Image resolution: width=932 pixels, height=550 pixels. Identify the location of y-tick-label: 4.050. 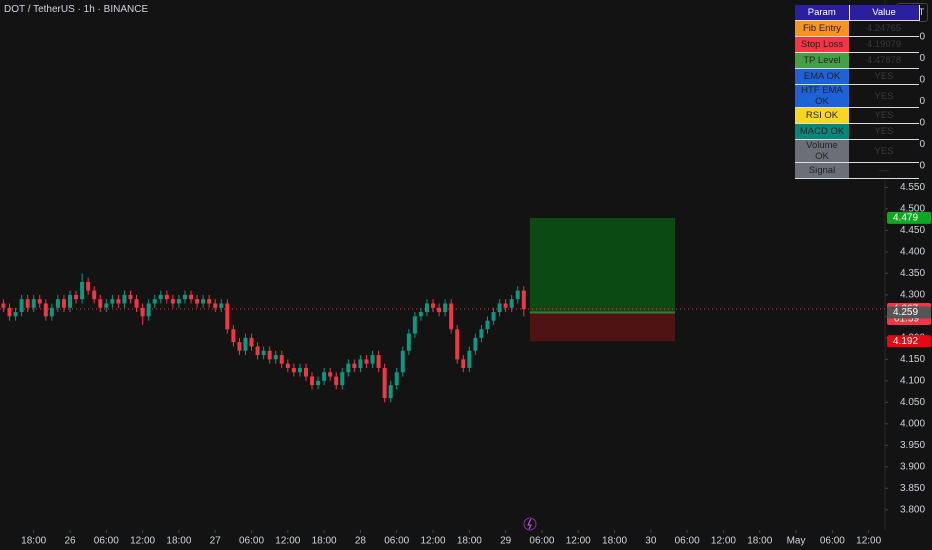
(912, 402).